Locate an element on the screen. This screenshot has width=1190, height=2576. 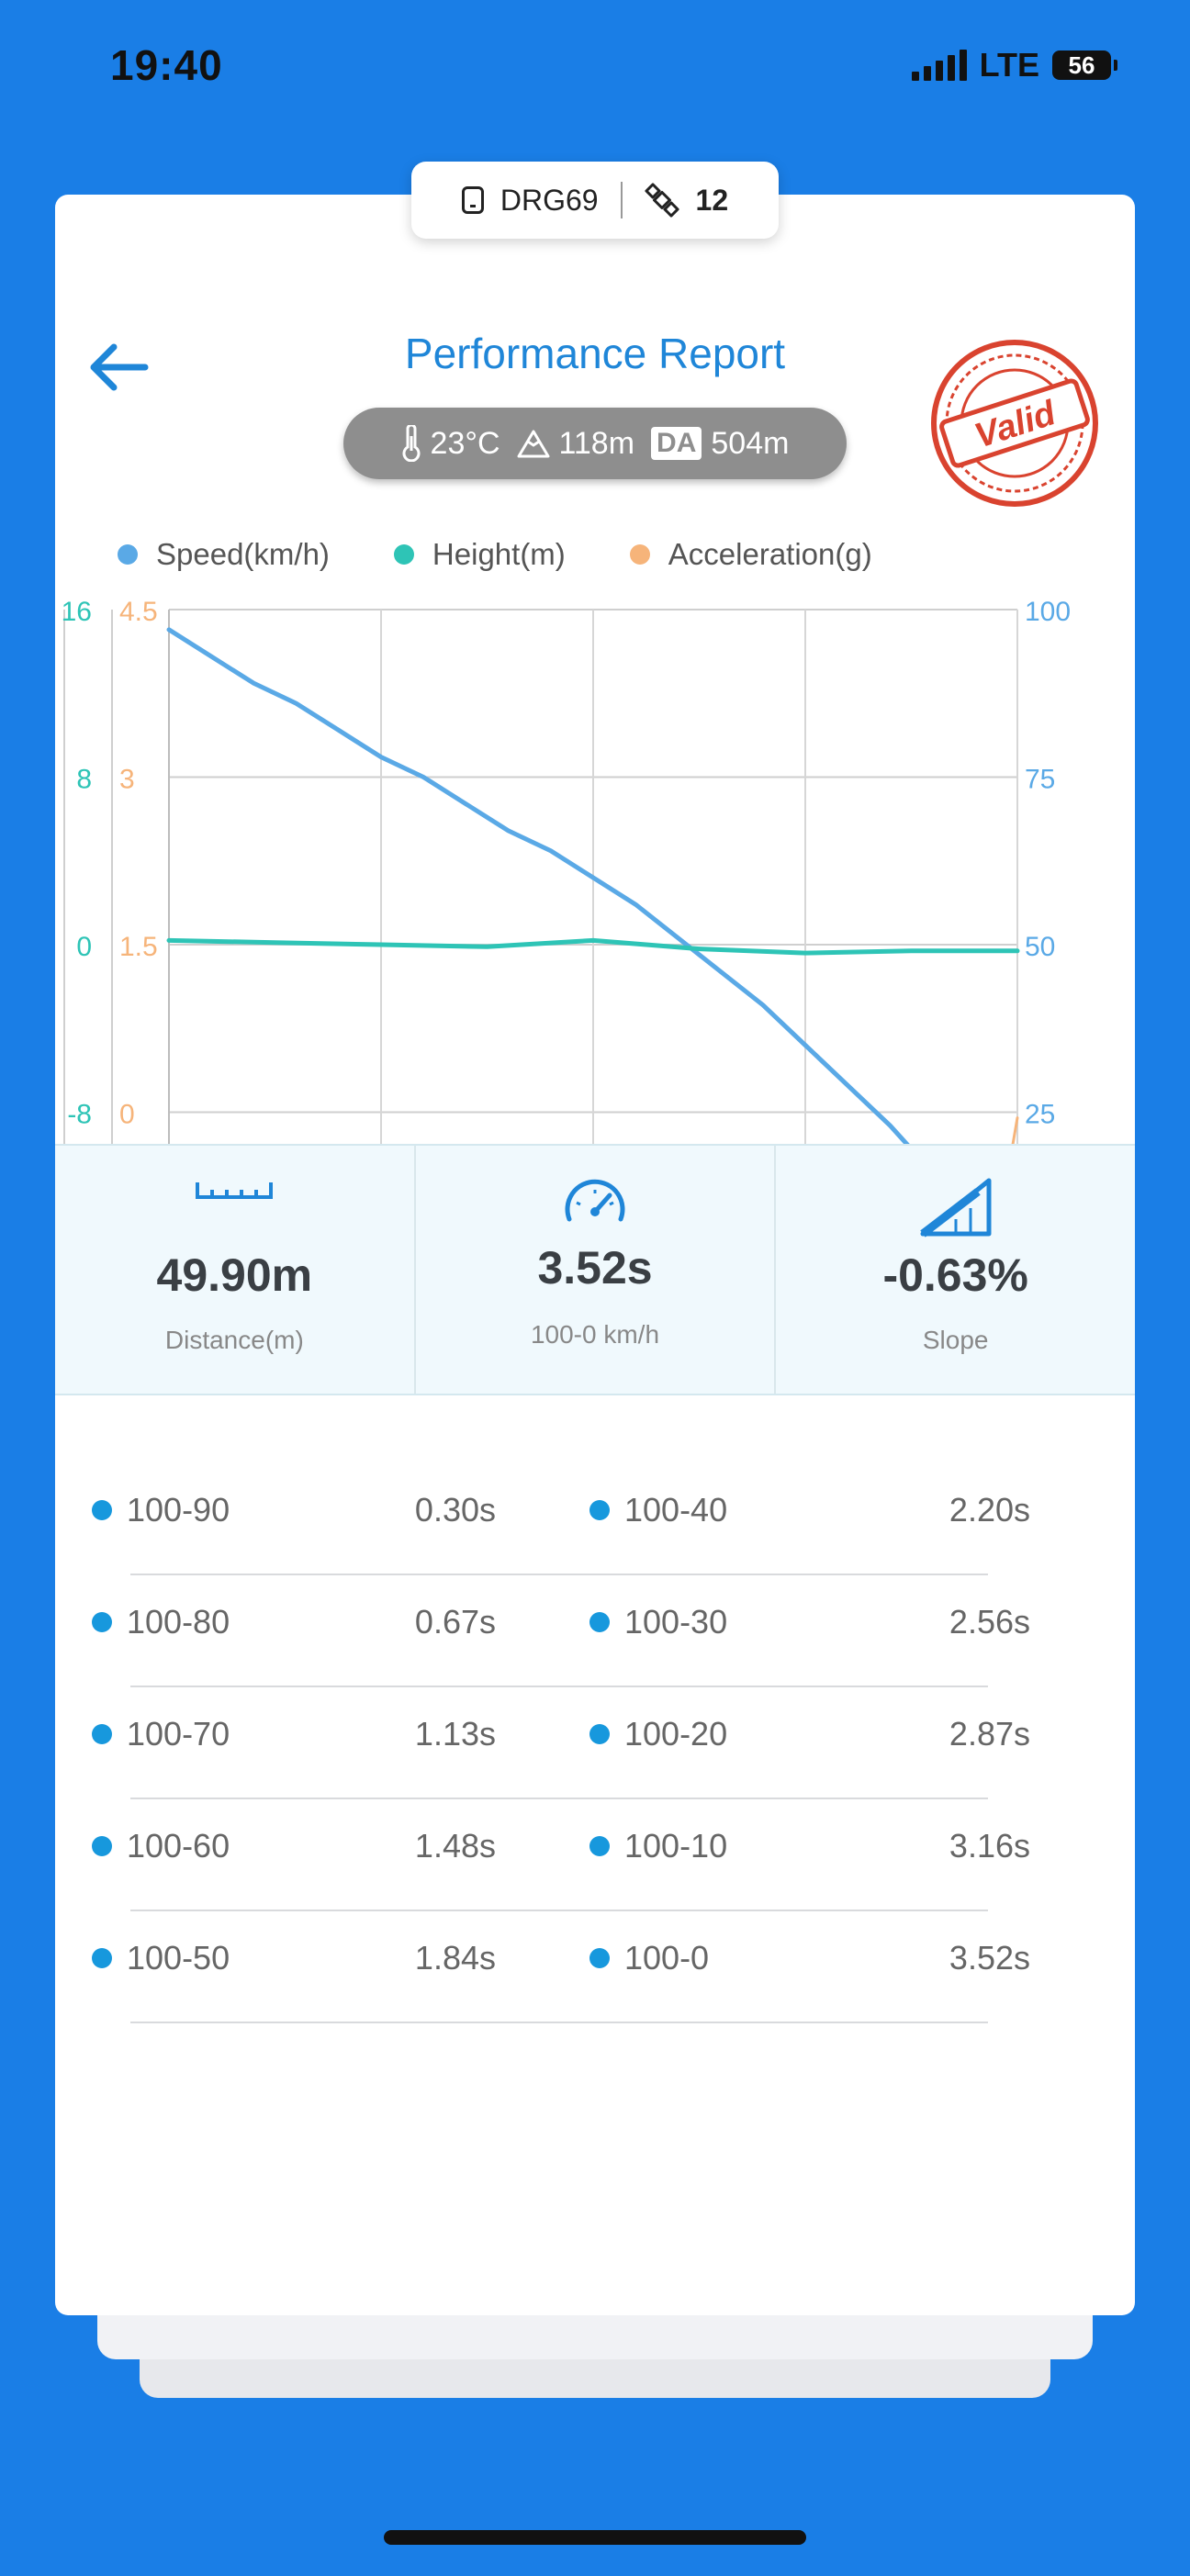
ruler-icon is located at coordinates (235, 1190).